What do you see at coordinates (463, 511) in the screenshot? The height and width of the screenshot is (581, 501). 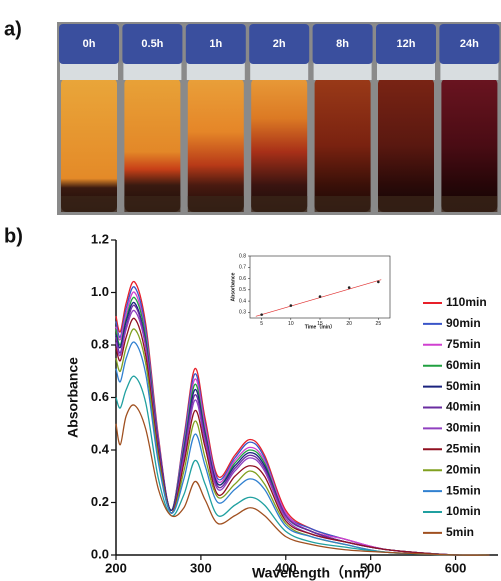 I see `legend-label: 10min` at bounding box center [463, 511].